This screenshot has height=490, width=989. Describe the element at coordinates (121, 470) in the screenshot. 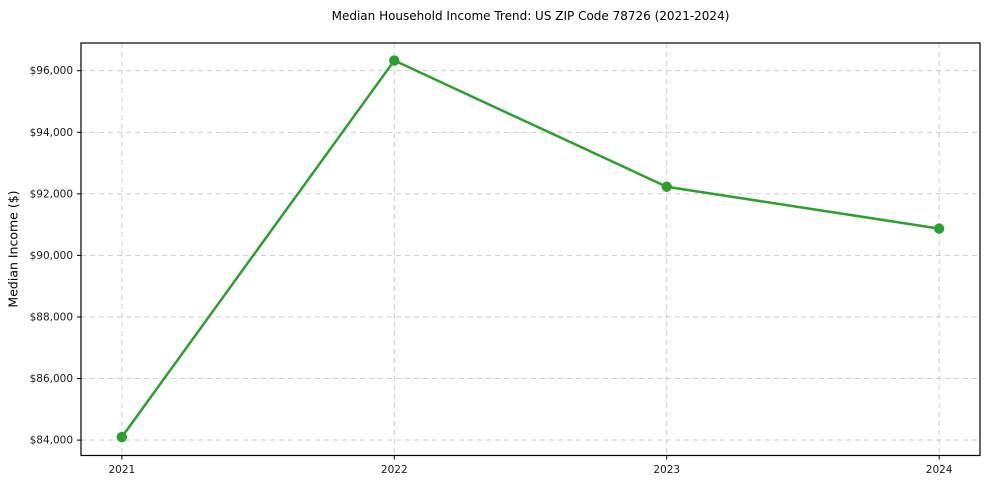

I see `x-tick-label: 2021` at that location.